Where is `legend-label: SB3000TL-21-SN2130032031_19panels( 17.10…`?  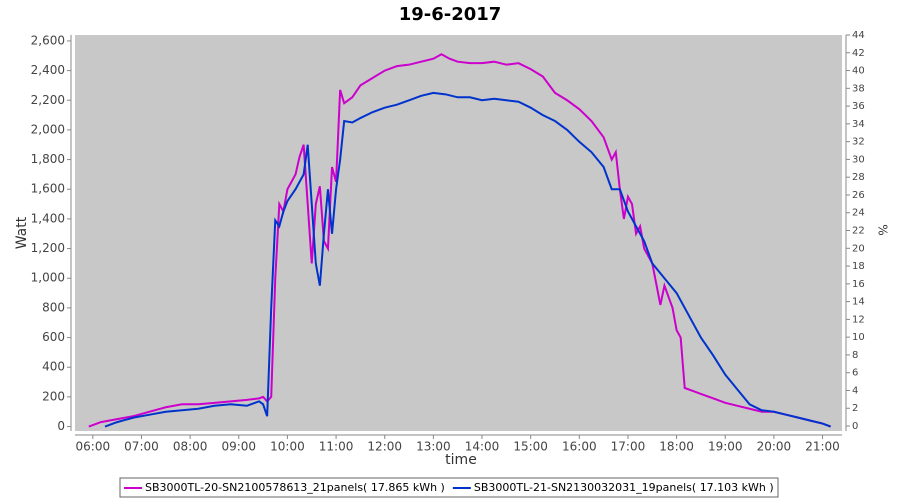 legend-label: SB3000TL-21-SN2130032031_19panels( 17.10… is located at coordinates (624, 487).